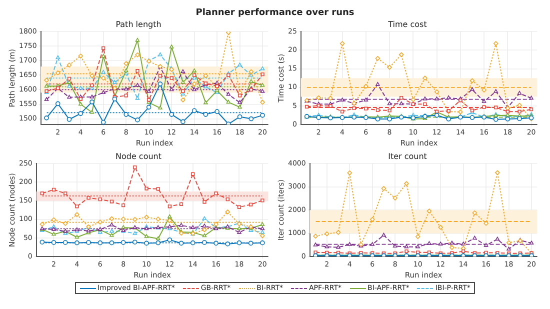 The height and width of the screenshot is (309, 550). I want to click on chart-title: Iter count, so click(407, 156).